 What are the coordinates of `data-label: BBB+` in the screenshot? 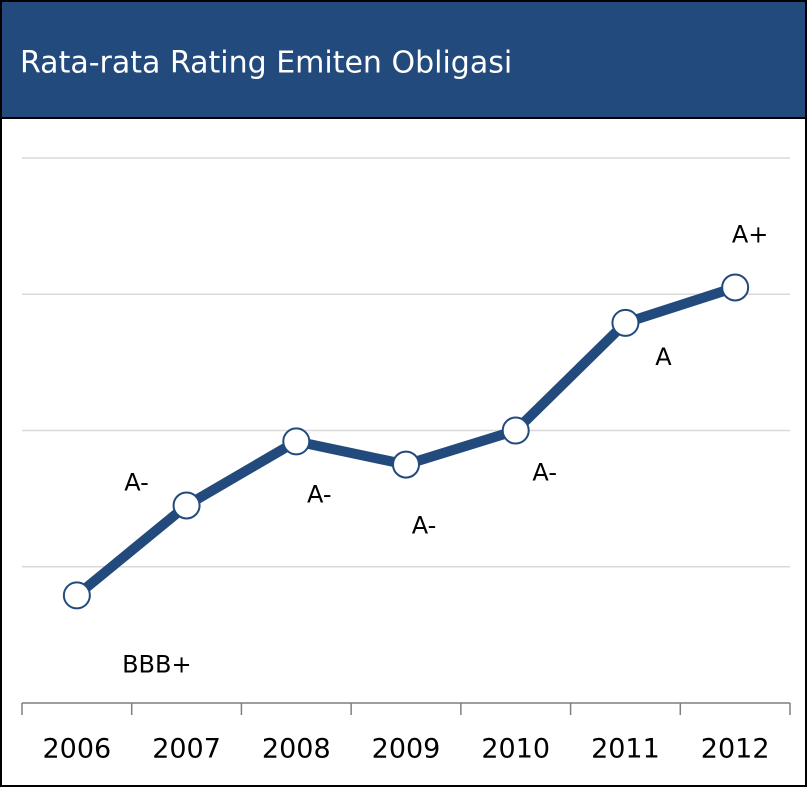 It's located at (157, 664).